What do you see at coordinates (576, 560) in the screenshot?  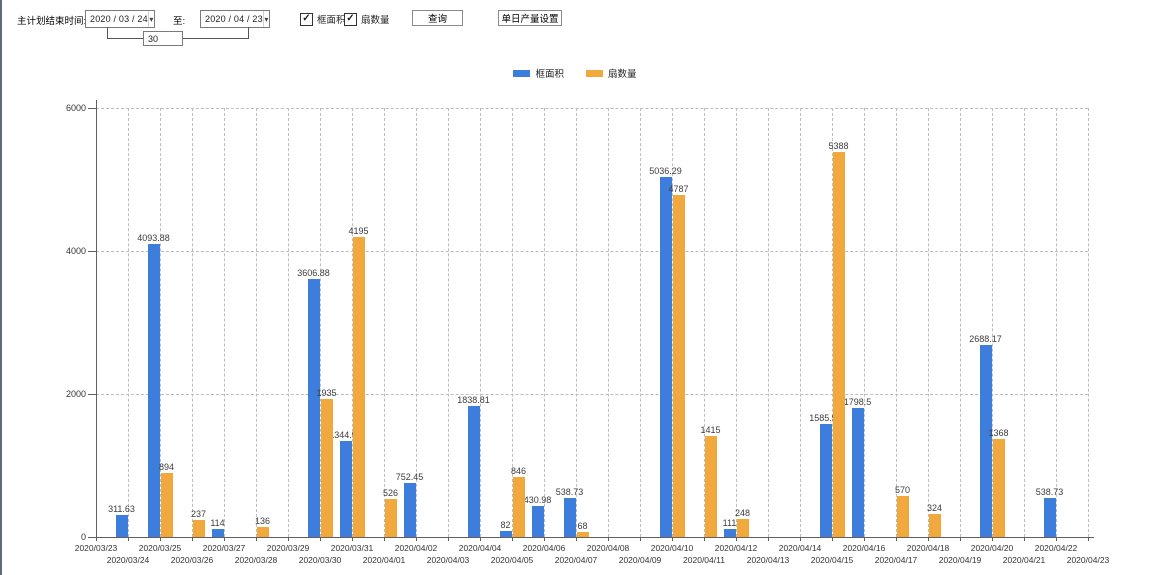 I see `x-axis-label: 2020/04/07` at bounding box center [576, 560].